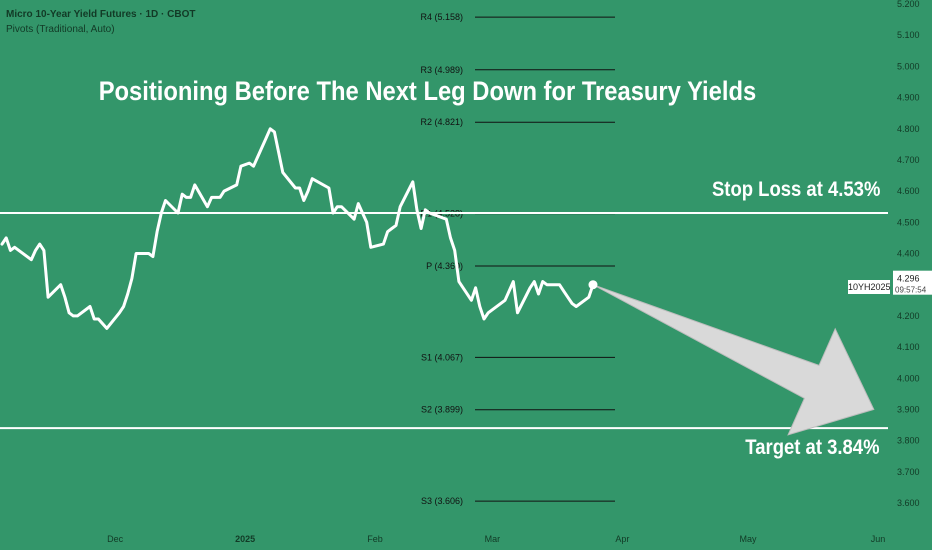 The height and width of the screenshot is (550, 932). What do you see at coordinates (444, 266) in the screenshot?
I see `pivot-label: P (4.360)` at bounding box center [444, 266].